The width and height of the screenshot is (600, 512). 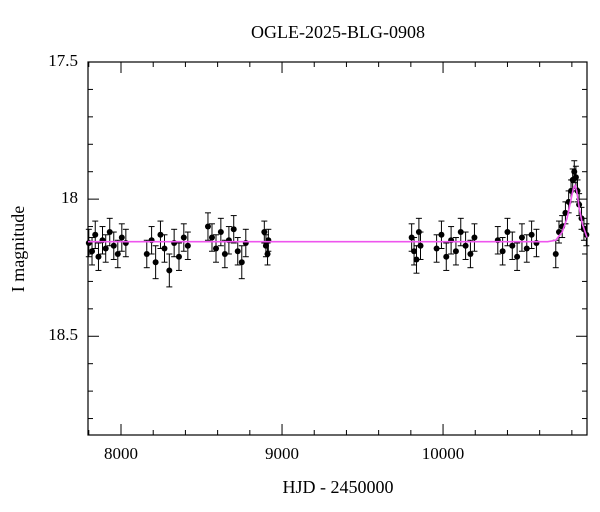 What do you see at coordinates (18, 249) in the screenshot?
I see `y-axis-title: I magnitude` at bounding box center [18, 249].